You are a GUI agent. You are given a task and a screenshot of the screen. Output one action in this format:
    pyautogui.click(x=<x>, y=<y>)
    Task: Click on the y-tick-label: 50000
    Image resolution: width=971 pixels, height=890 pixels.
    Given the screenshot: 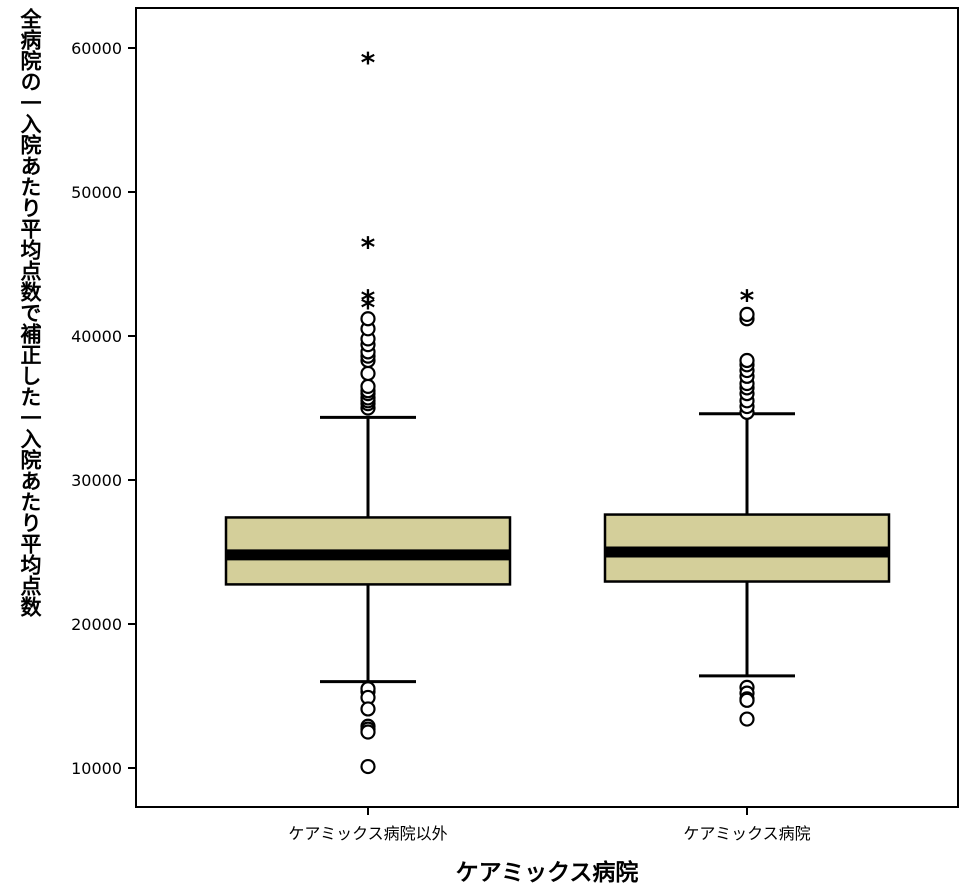 What is the action you would take?
    pyautogui.click(x=96, y=192)
    